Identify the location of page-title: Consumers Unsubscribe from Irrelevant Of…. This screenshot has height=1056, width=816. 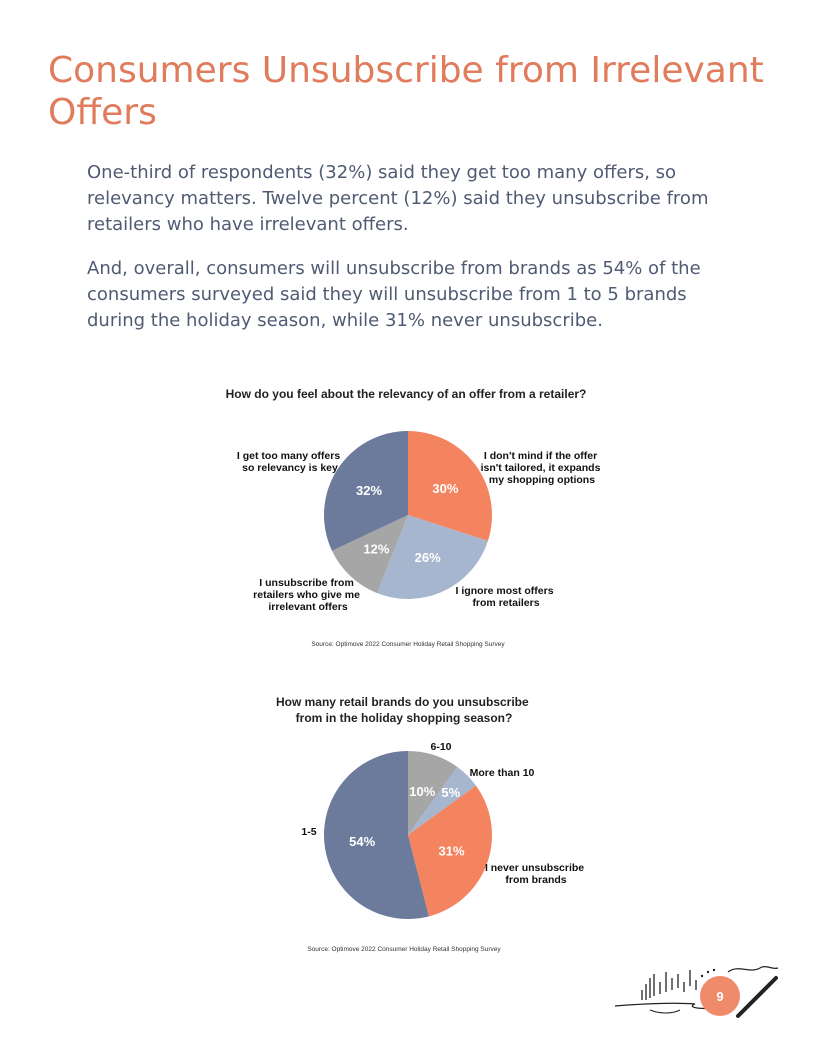
(406, 91).